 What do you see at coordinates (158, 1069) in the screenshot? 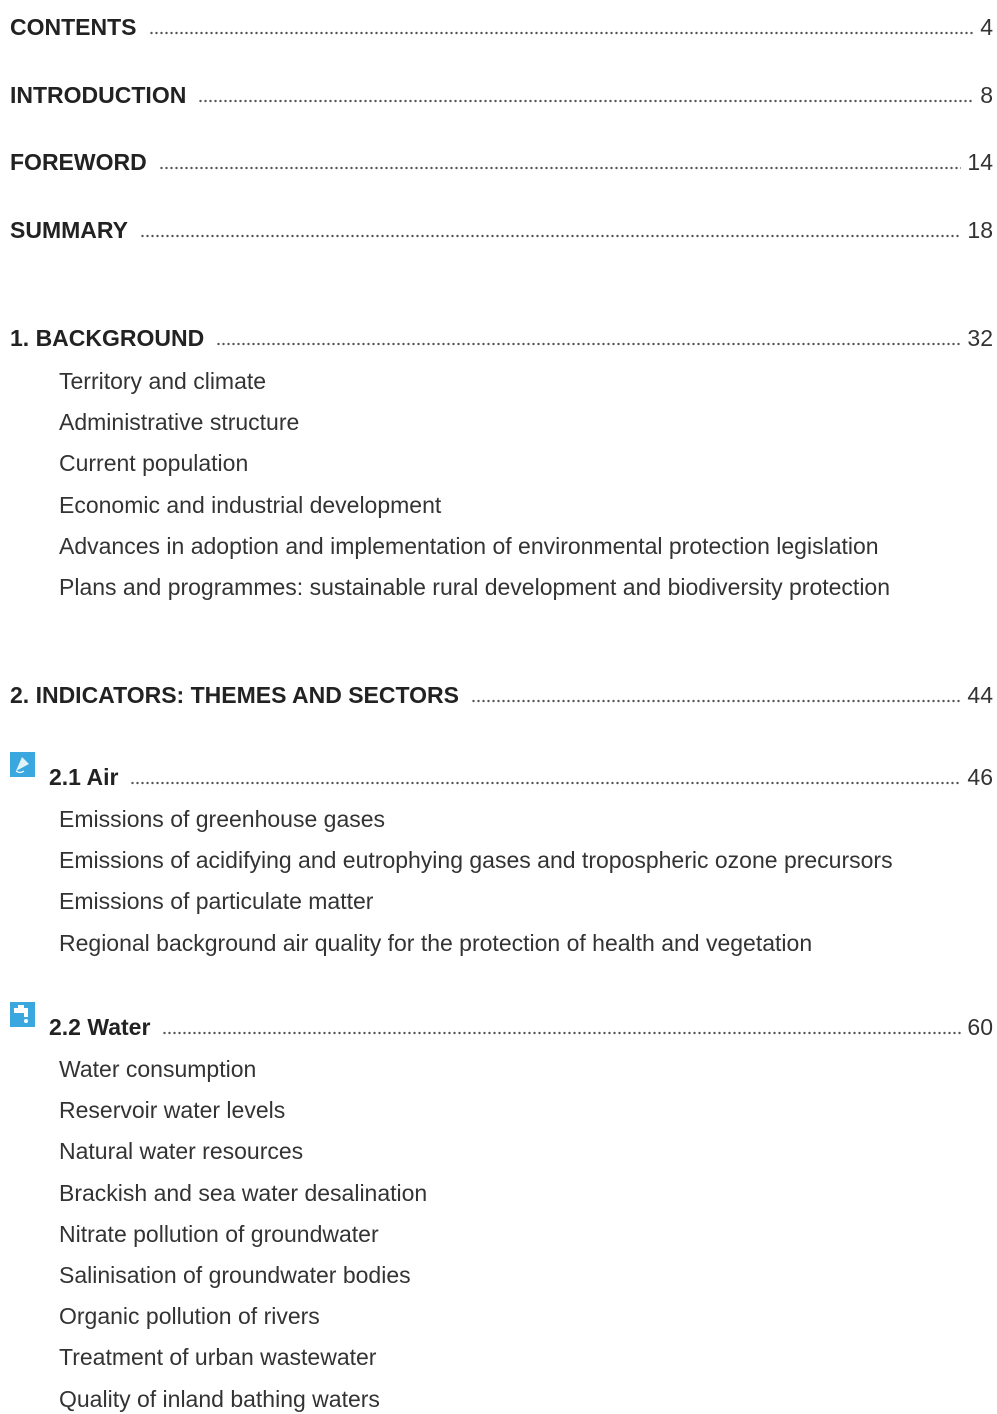
I see `toc-item: Water consumption` at bounding box center [158, 1069].